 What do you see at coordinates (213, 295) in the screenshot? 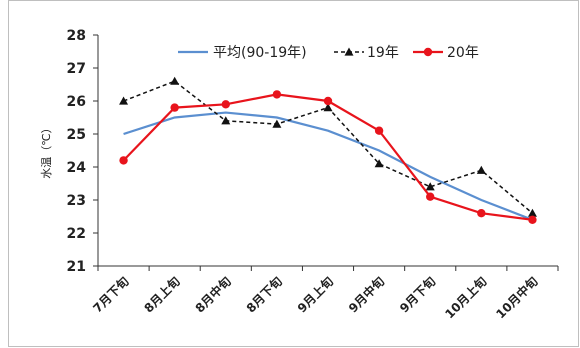
I see `x-tick-label: 8月中旬` at bounding box center [213, 295].